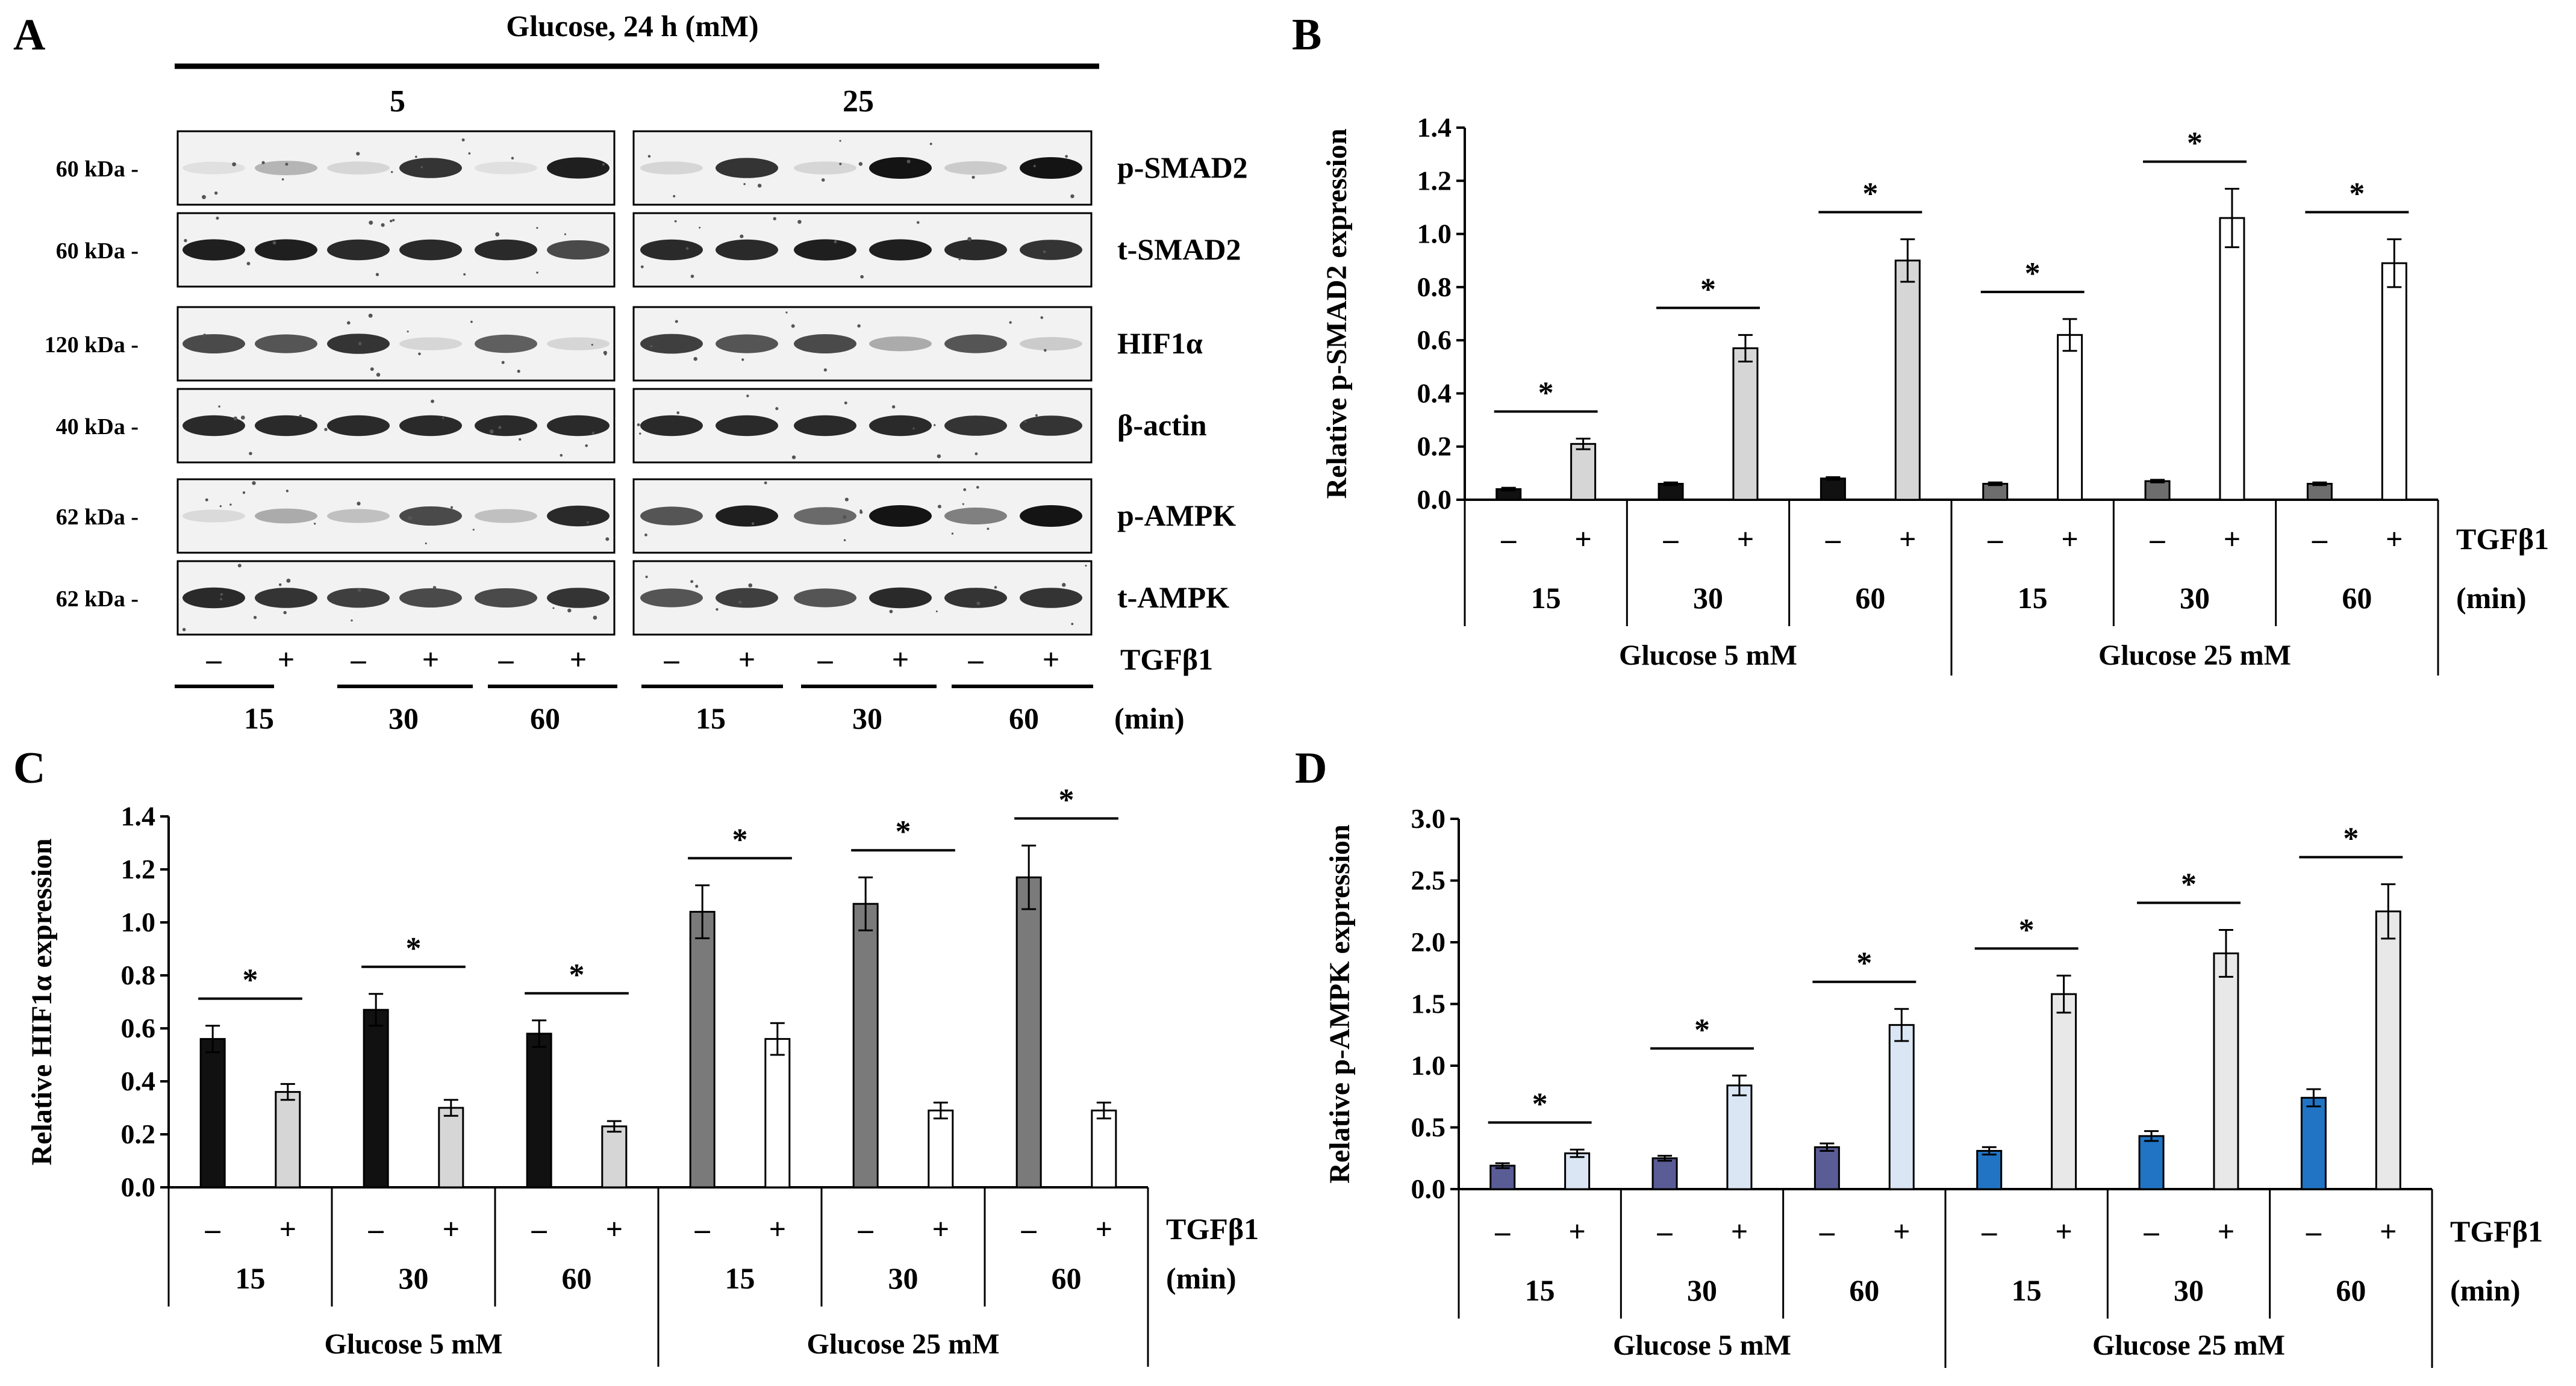  Describe the element at coordinates (1182, 167) in the screenshot. I see `blot-row-label: p-SMAD2` at that location.